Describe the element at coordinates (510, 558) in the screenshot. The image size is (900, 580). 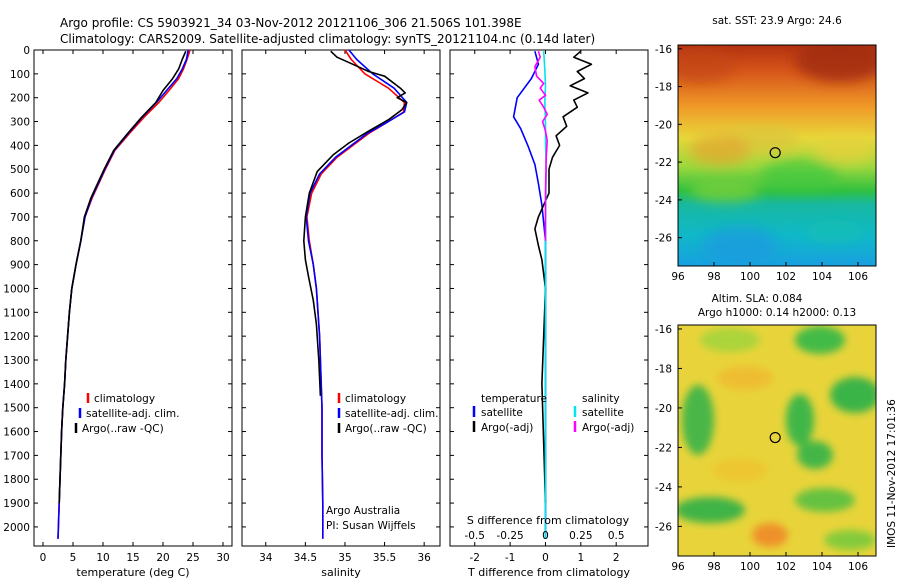
I see `x-tick-label: -1` at that location.